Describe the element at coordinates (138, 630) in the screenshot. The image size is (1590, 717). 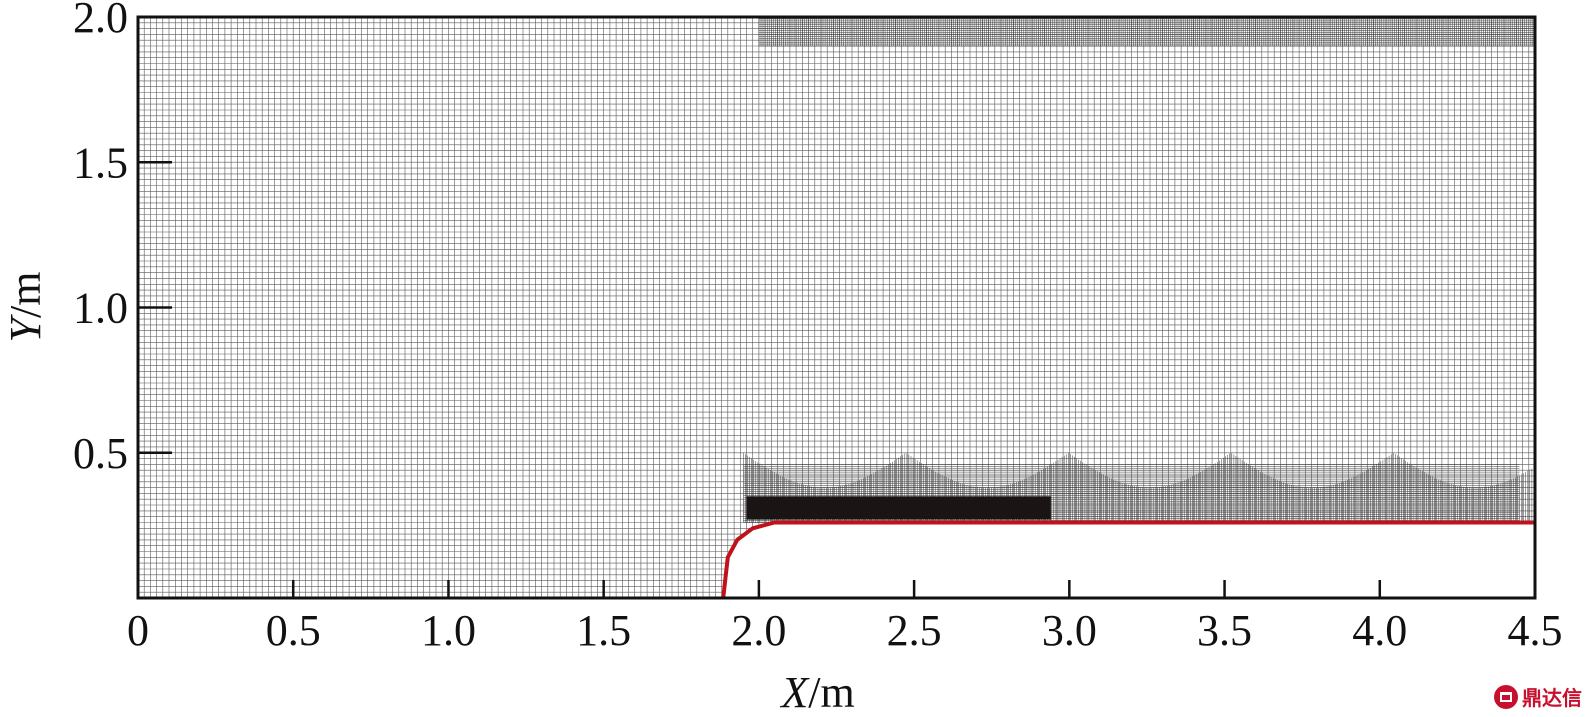
I see `x-tick-label: 0` at that location.